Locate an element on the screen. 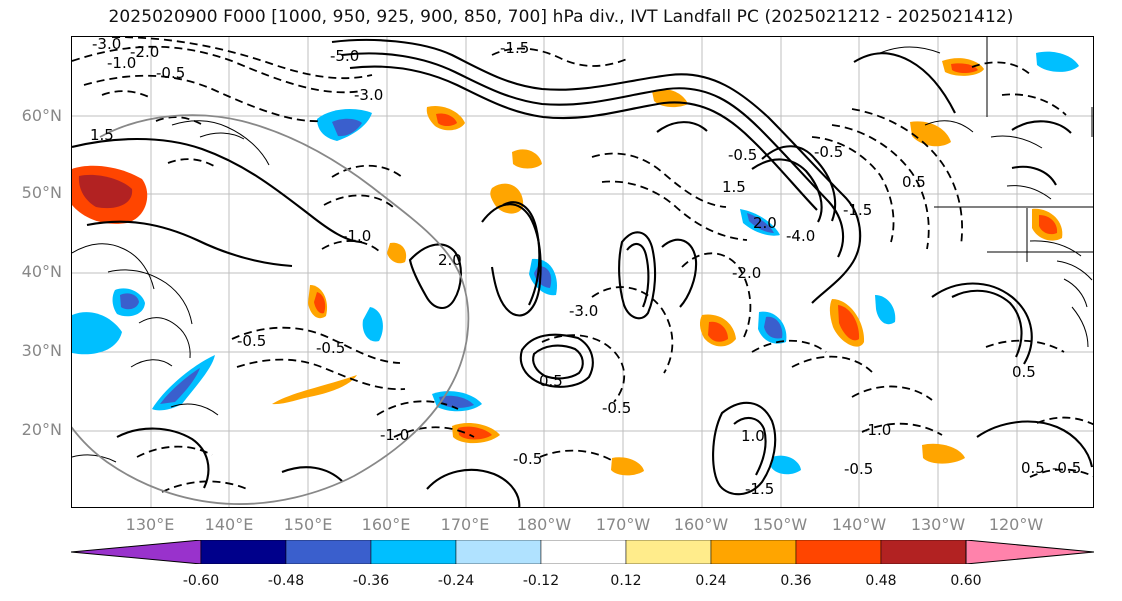  colorbar is located at coordinates (582, 552).